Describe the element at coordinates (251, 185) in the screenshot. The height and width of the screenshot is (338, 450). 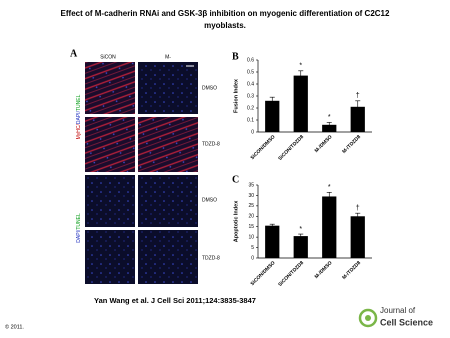
I see `y-tick-label: 35` at that location.